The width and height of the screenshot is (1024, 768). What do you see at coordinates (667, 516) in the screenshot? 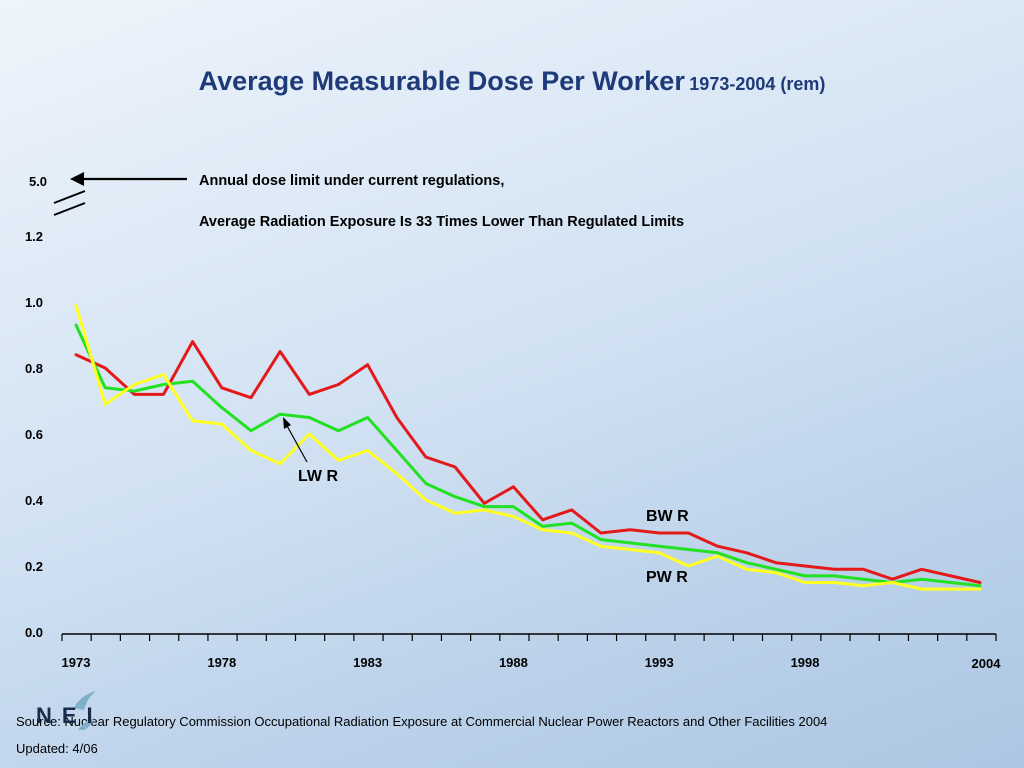
I see `series-label-bwr: BW R` at bounding box center [667, 516].